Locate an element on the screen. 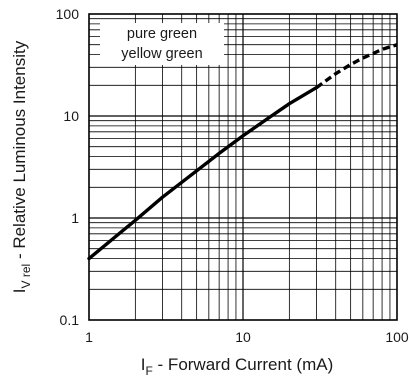 The width and height of the screenshot is (409, 383). y-axis-label-sub: V rel is located at coordinates (26, 276).